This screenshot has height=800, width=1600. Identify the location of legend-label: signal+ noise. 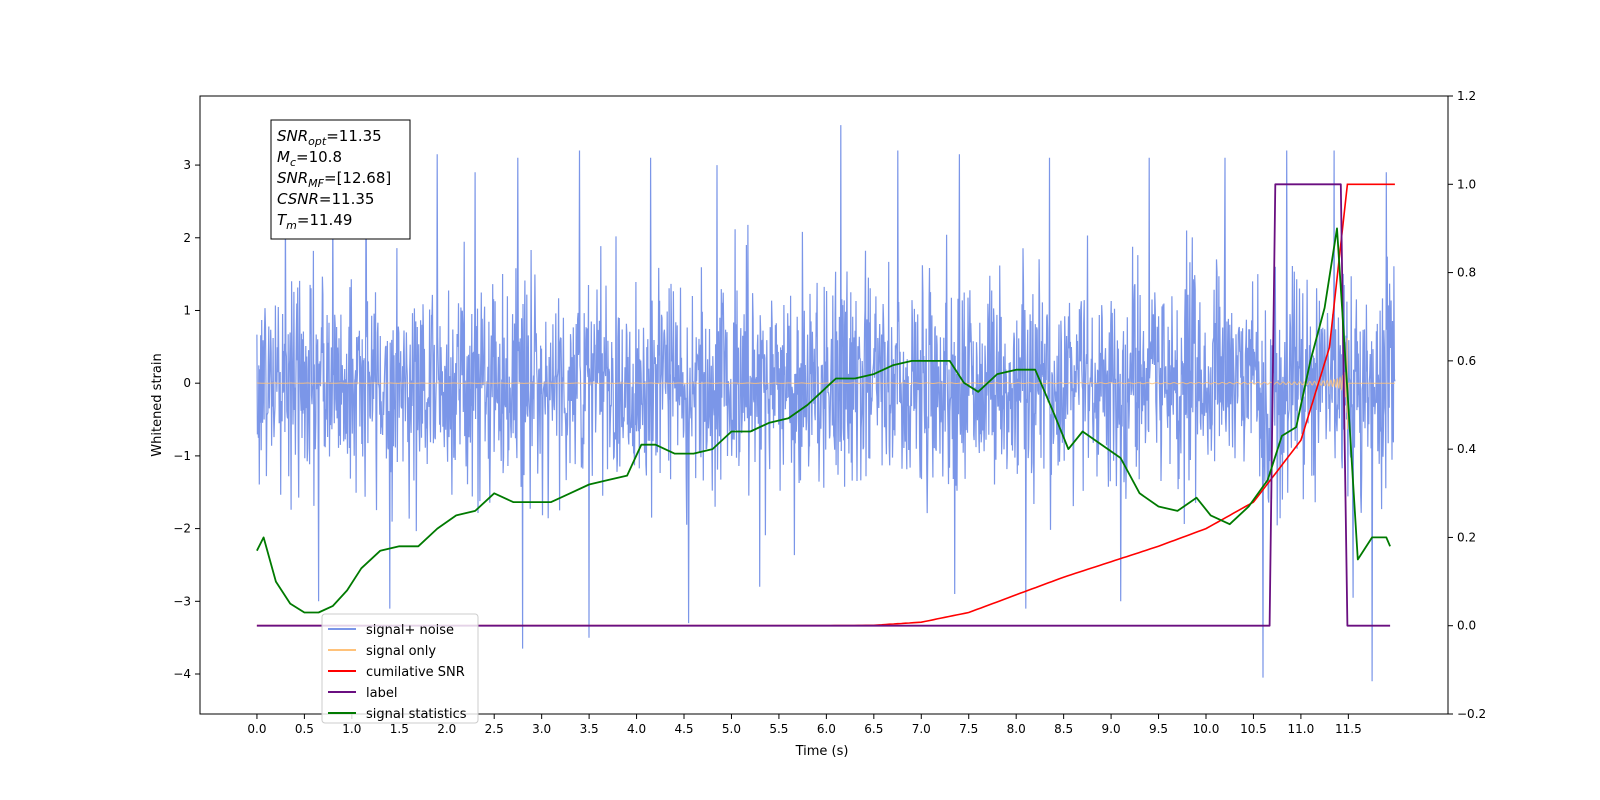
(410, 630).